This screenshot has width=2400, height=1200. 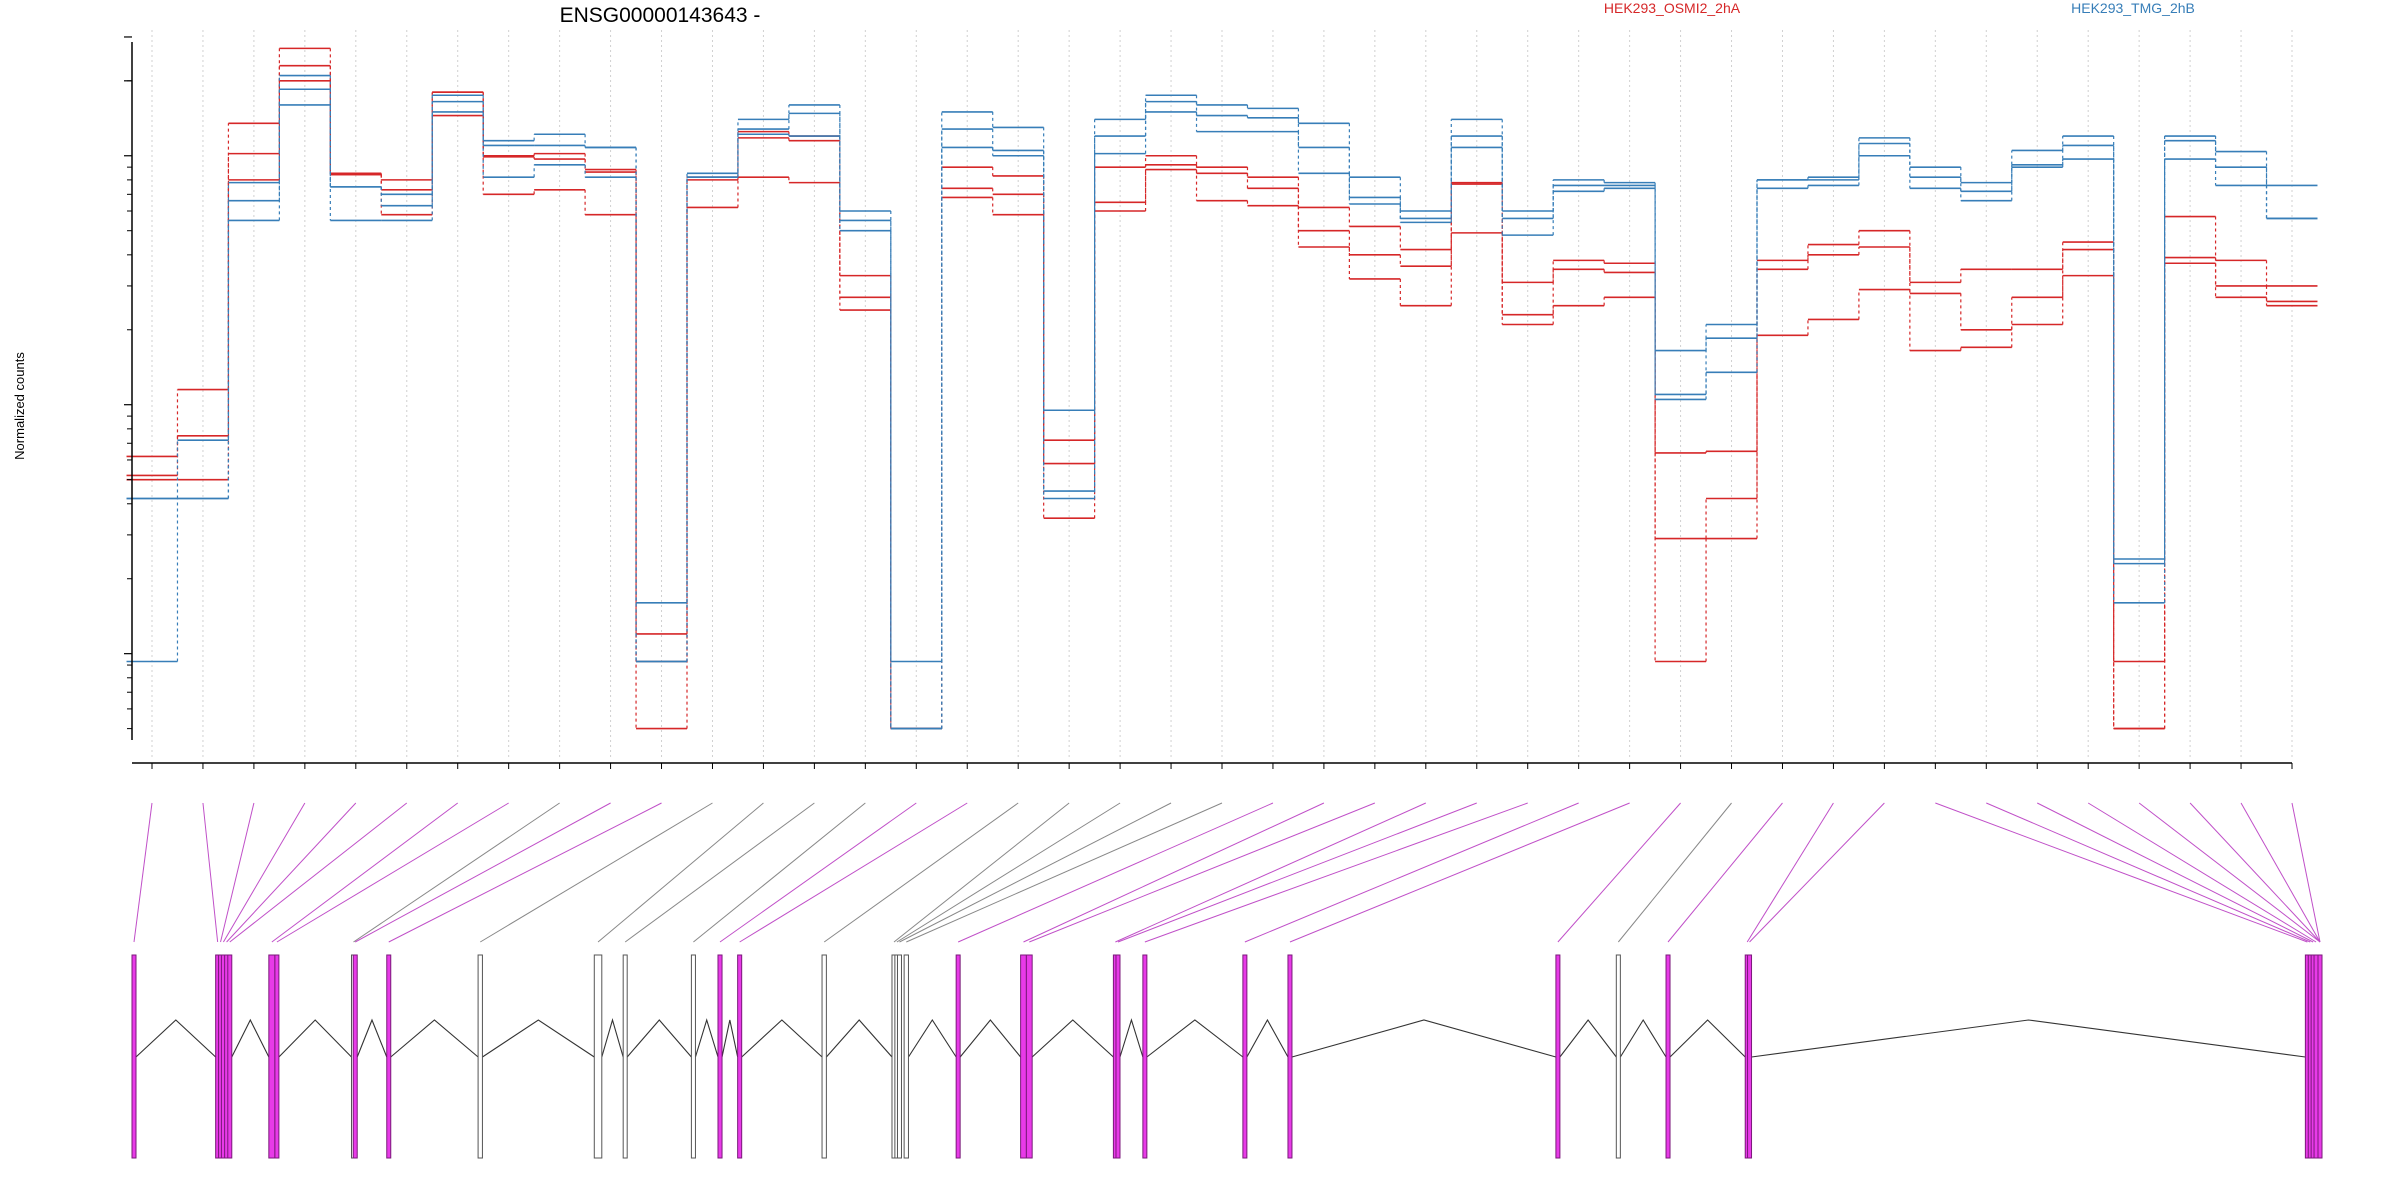 I want to click on connector-e037, so click(x=2148, y=872).